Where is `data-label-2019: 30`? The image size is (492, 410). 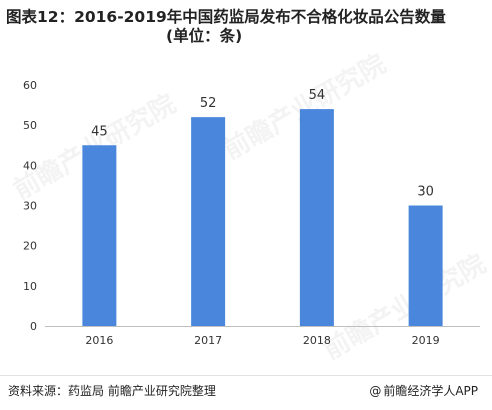 data-label-2019: 30 is located at coordinates (425, 192).